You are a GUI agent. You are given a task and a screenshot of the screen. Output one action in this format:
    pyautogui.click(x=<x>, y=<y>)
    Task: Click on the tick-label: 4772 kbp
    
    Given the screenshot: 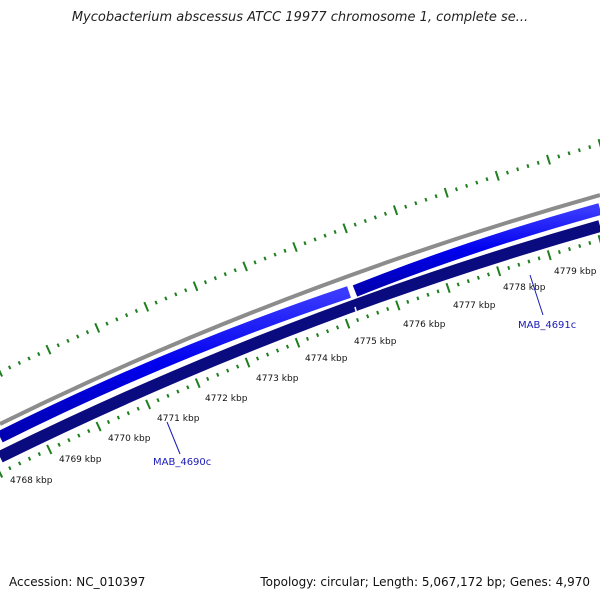 What is the action you would take?
    pyautogui.click(x=226, y=399)
    